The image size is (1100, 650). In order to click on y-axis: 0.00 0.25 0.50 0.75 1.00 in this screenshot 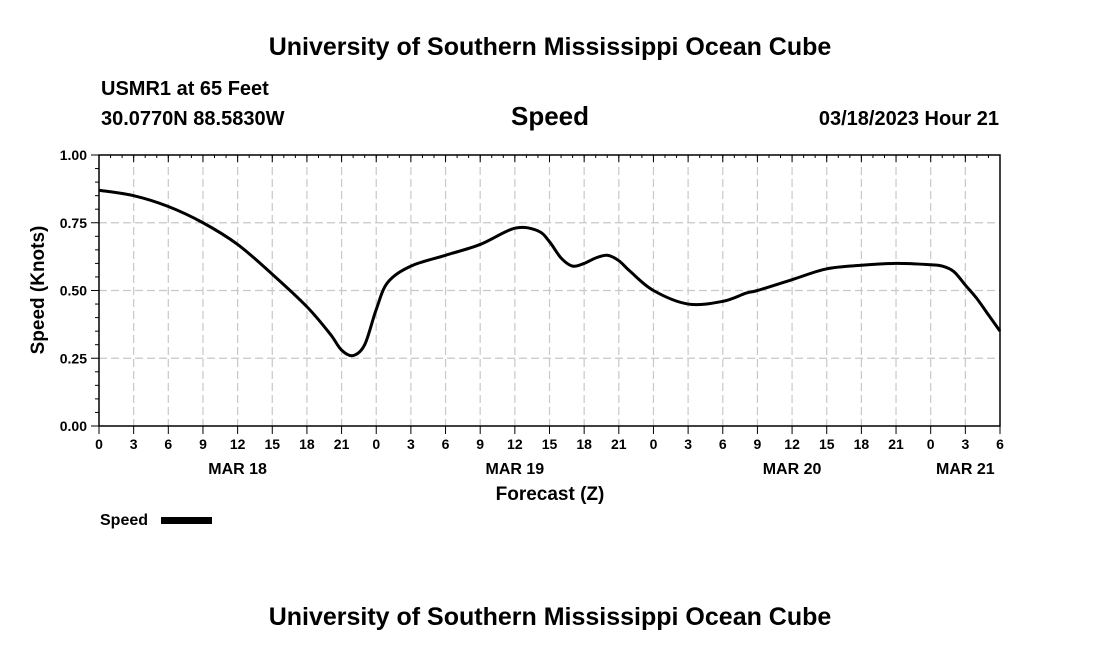, I will do `click(79, 290)`.